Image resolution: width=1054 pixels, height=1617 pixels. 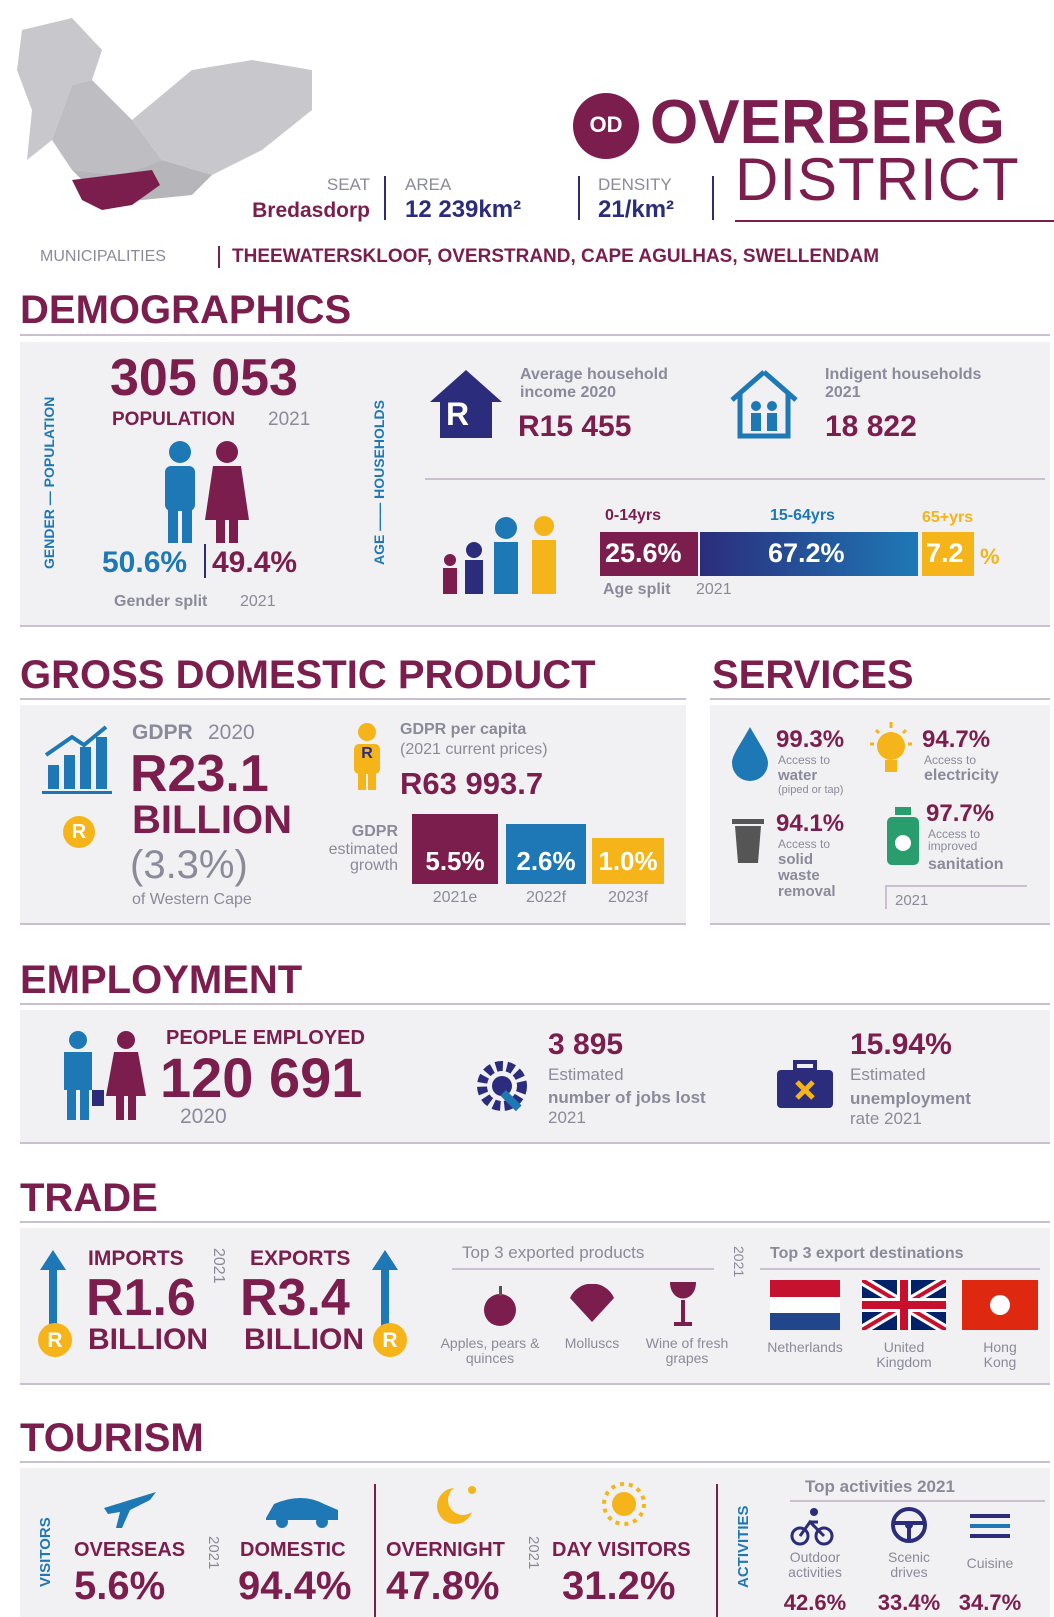 What do you see at coordinates (877, 179) in the screenshot?
I see `subtitle: DISTRICT` at bounding box center [877, 179].